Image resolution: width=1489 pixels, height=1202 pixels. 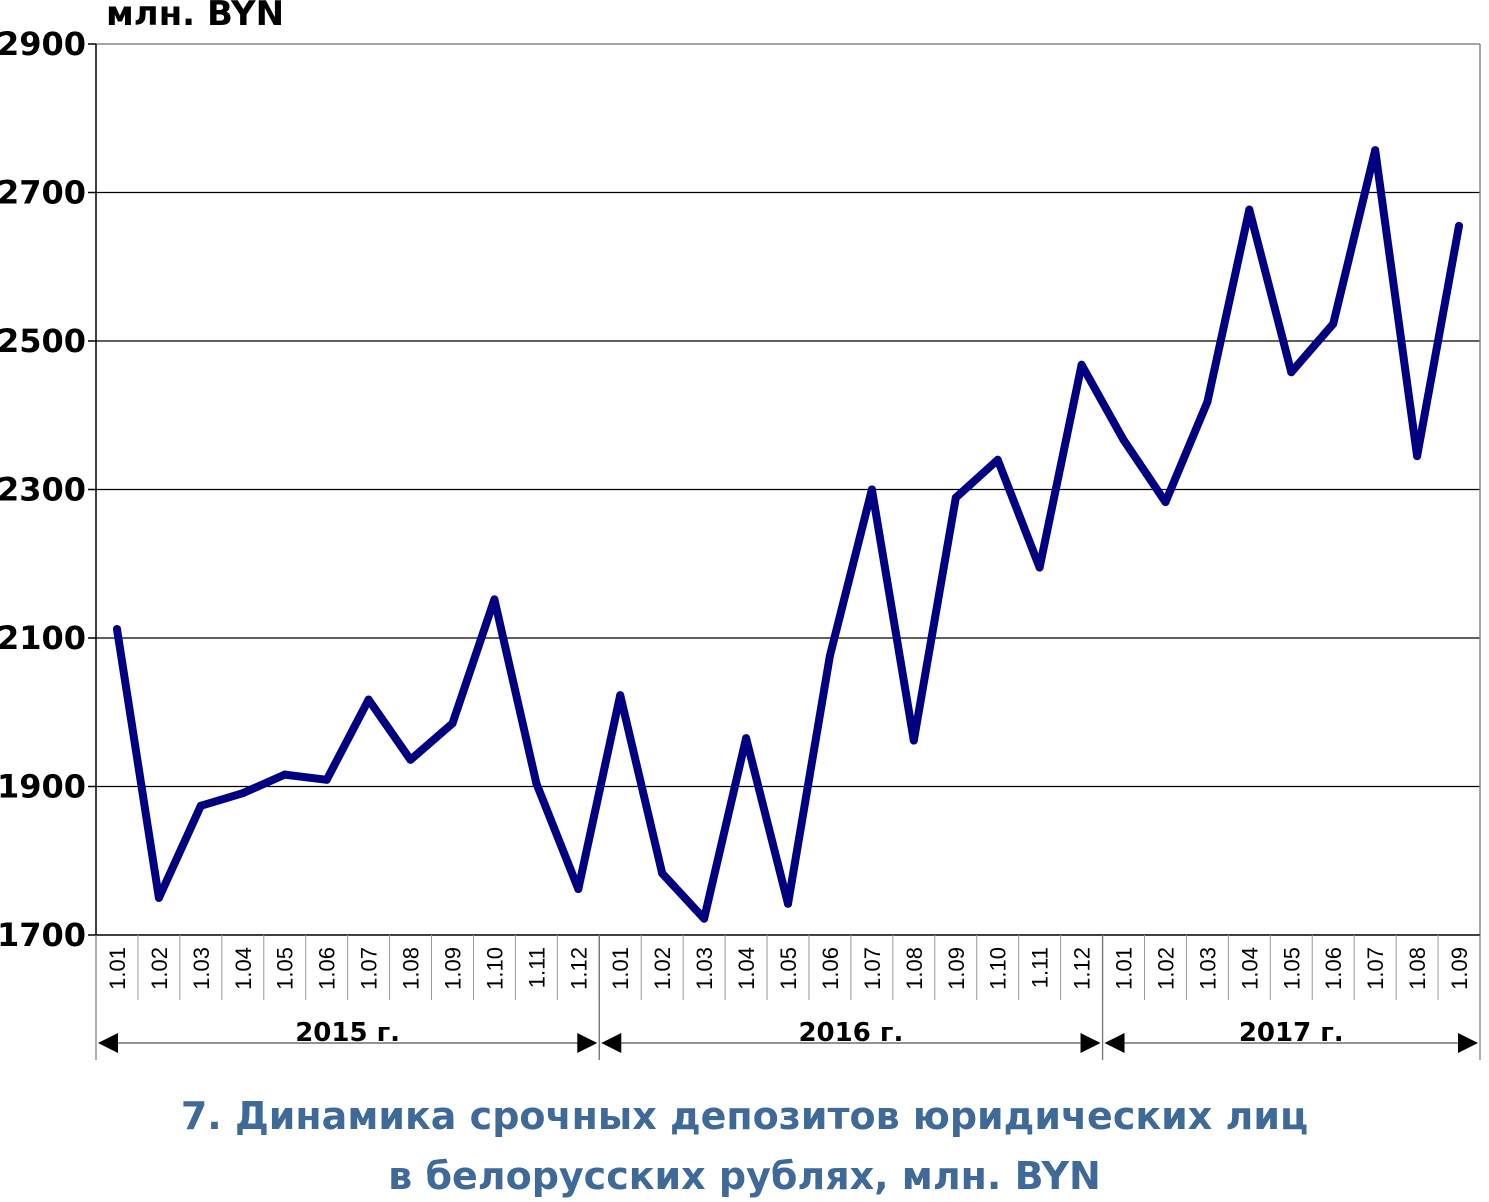 I want to click on chart-caption-line-2: в белорусских рублях, млн. BYN, so click(x=744, y=1176).